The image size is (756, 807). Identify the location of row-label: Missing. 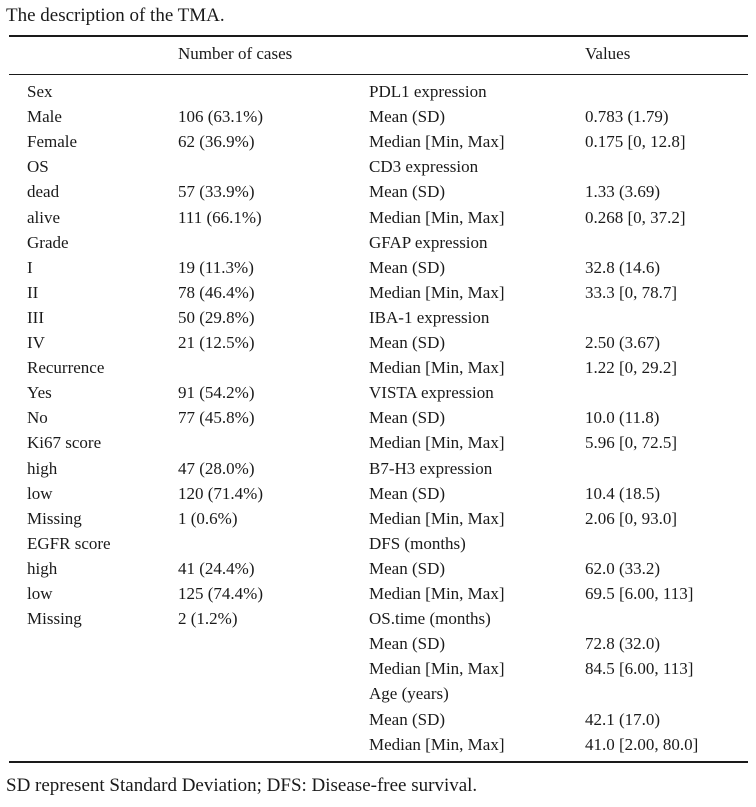
(54, 619).